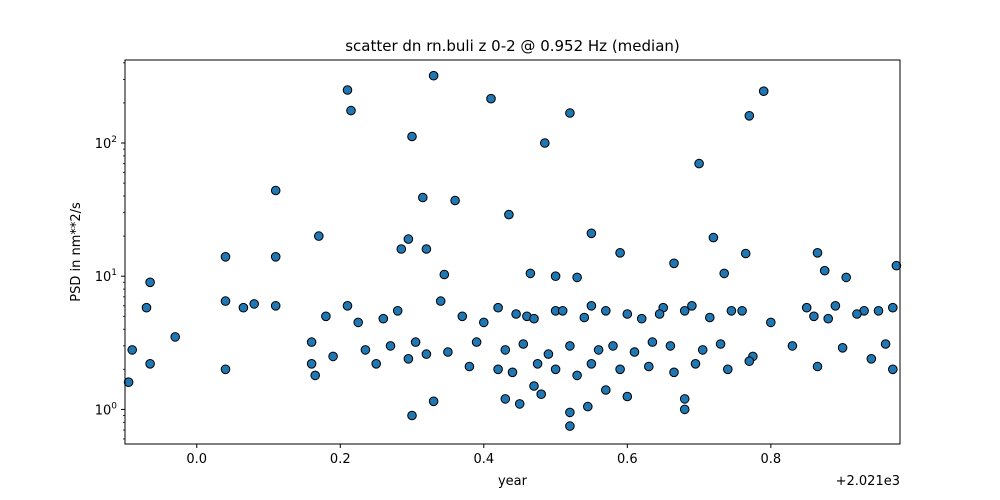 This screenshot has width=1000, height=500. What do you see at coordinates (627, 459) in the screenshot?
I see `x-tick-label: 0.6` at bounding box center [627, 459].